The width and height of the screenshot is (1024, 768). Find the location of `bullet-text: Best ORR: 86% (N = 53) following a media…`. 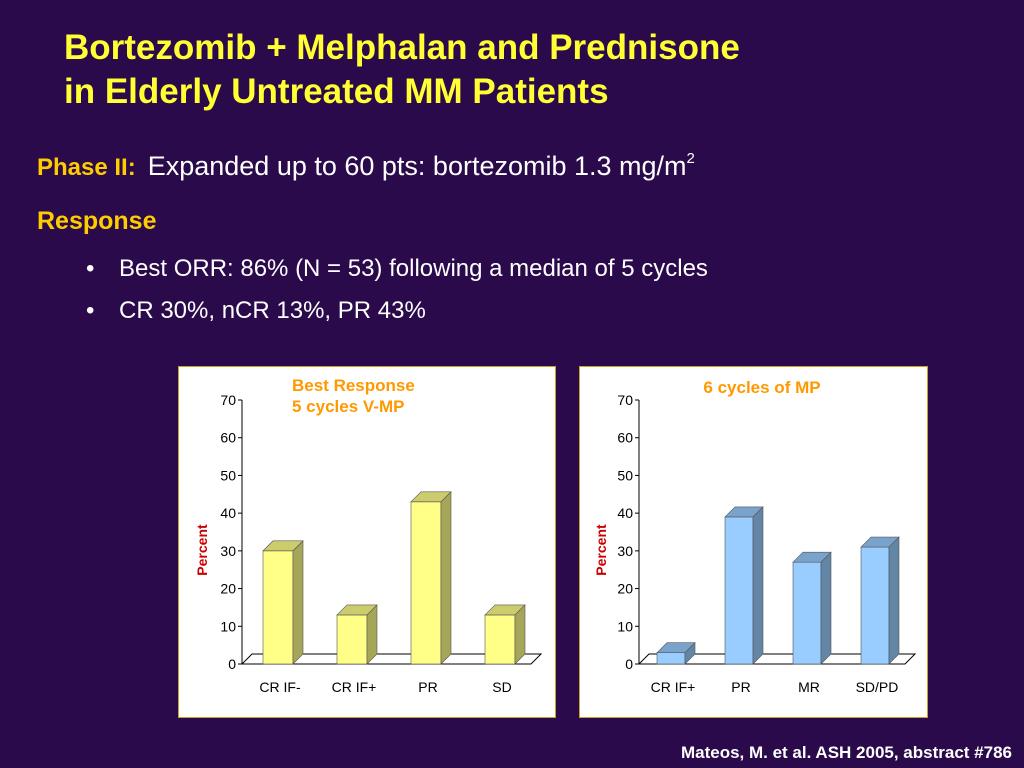

bullet-text: Best ORR: 86% (N = 53) following a media… is located at coordinates (413, 268).